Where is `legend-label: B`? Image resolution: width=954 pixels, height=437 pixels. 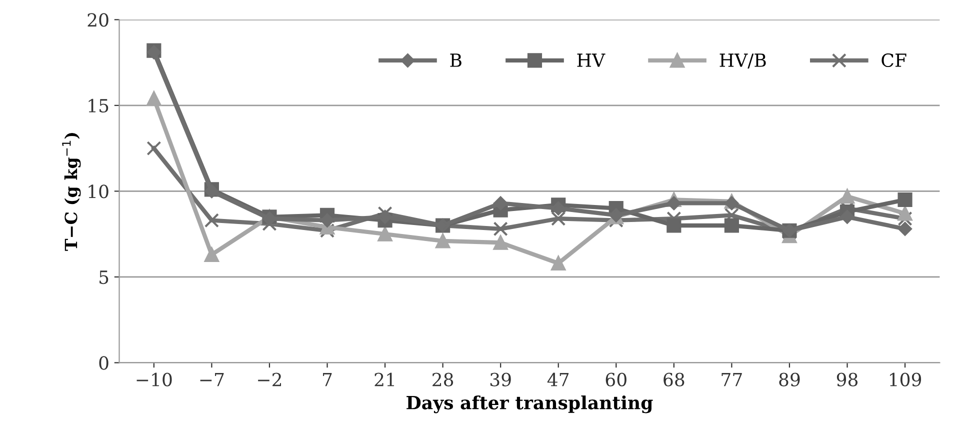 legend-label: B is located at coordinates (456, 60).